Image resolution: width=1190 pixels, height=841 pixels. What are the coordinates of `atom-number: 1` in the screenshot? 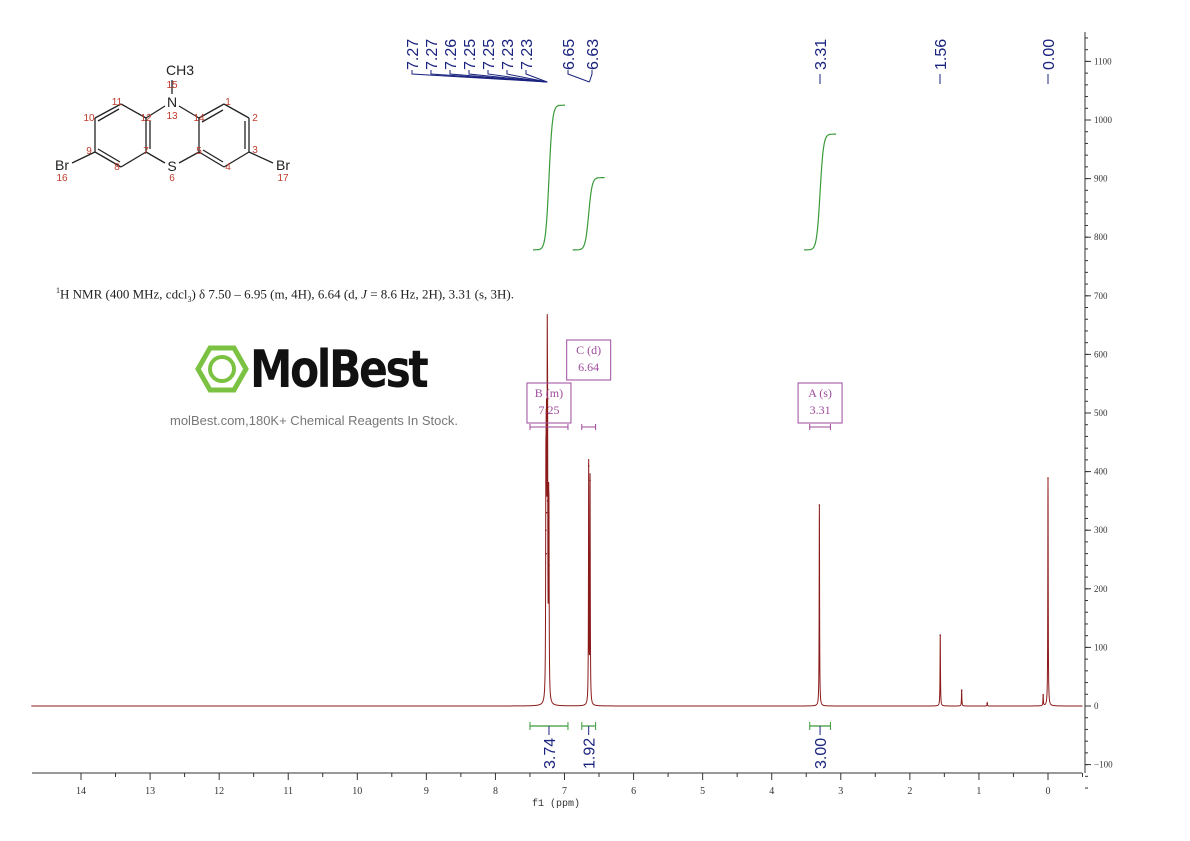 It's located at (228, 102).